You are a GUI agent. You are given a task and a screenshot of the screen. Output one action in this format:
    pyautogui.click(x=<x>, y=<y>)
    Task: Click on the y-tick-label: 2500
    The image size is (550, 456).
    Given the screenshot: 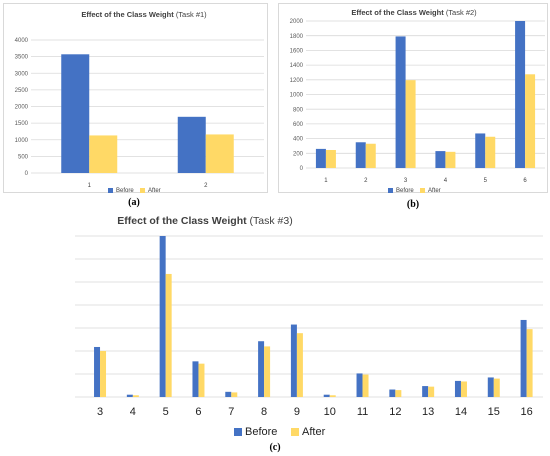 What is the action you would take?
    pyautogui.click(x=22, y=91)
    